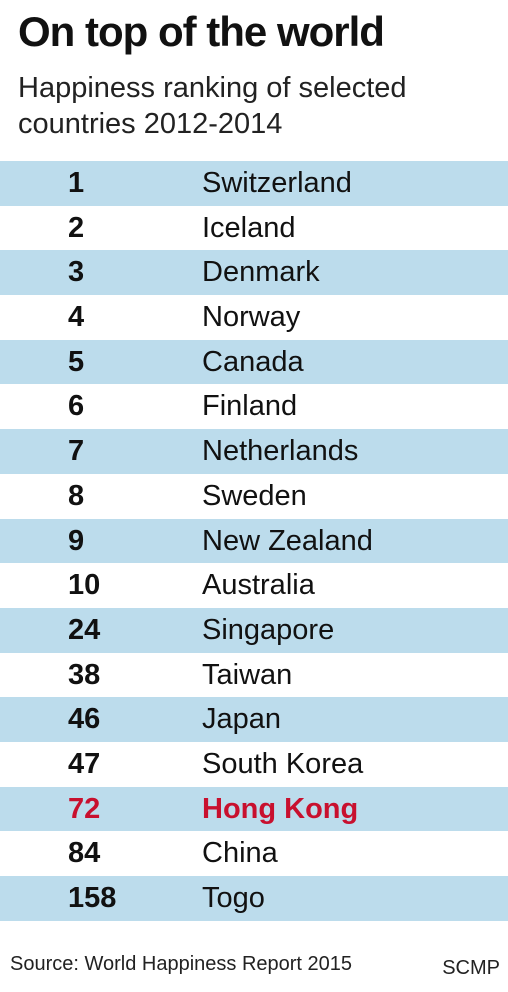  Describe the element at coordinates (92, 898) in the screenshot. I see `rank-value: 158` at that location.